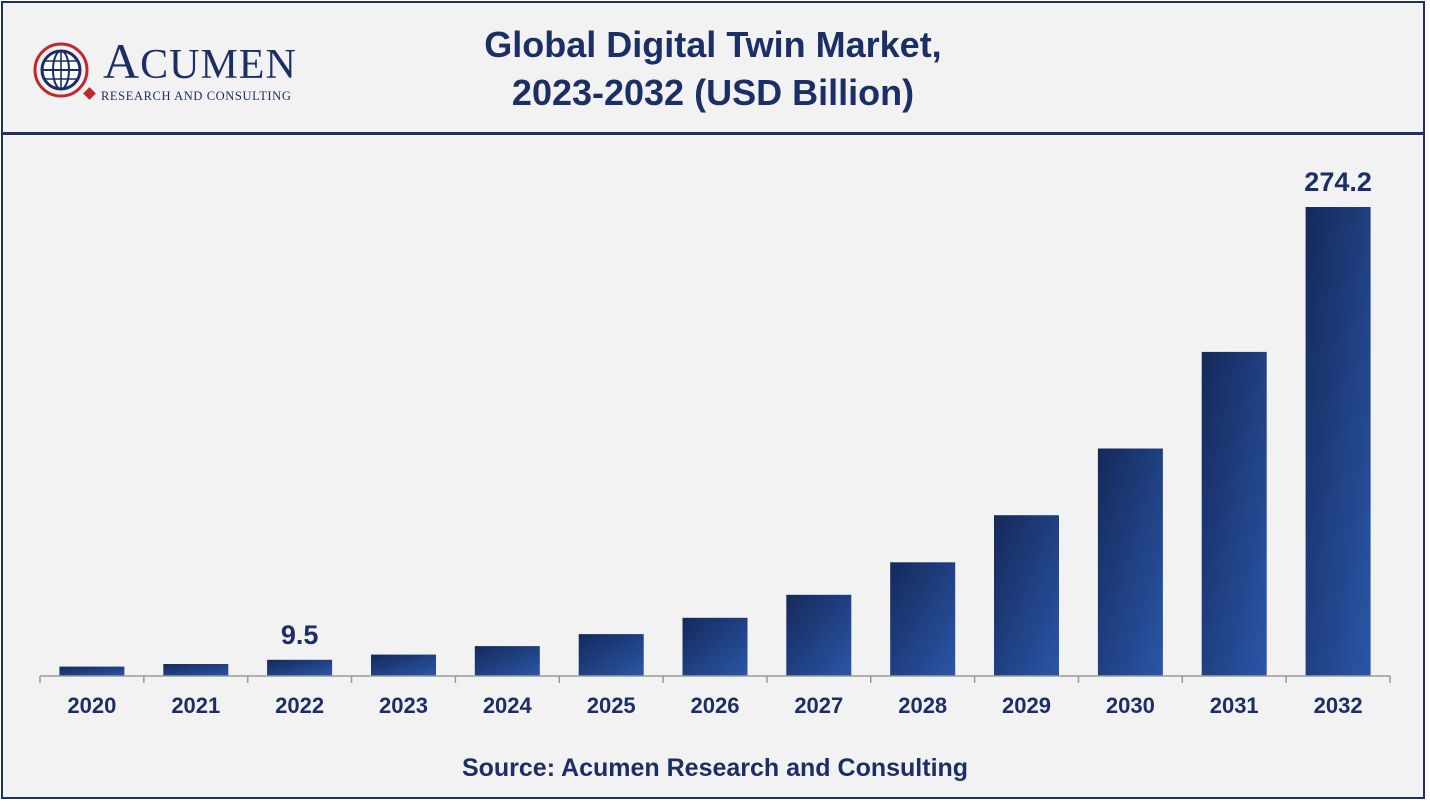 This screenshot has height=804, width=1430. I want to click on x-tick-label-2027: 2027, so click(818, 705).